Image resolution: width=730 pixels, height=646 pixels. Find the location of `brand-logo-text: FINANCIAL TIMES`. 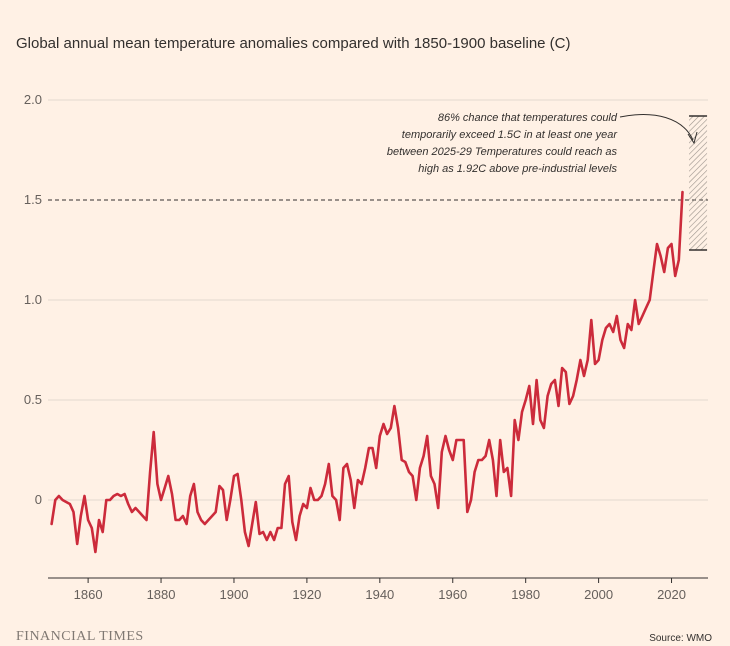

brand-logo-text: FINANCIAL TIMES is located at coordinates (80, 636).